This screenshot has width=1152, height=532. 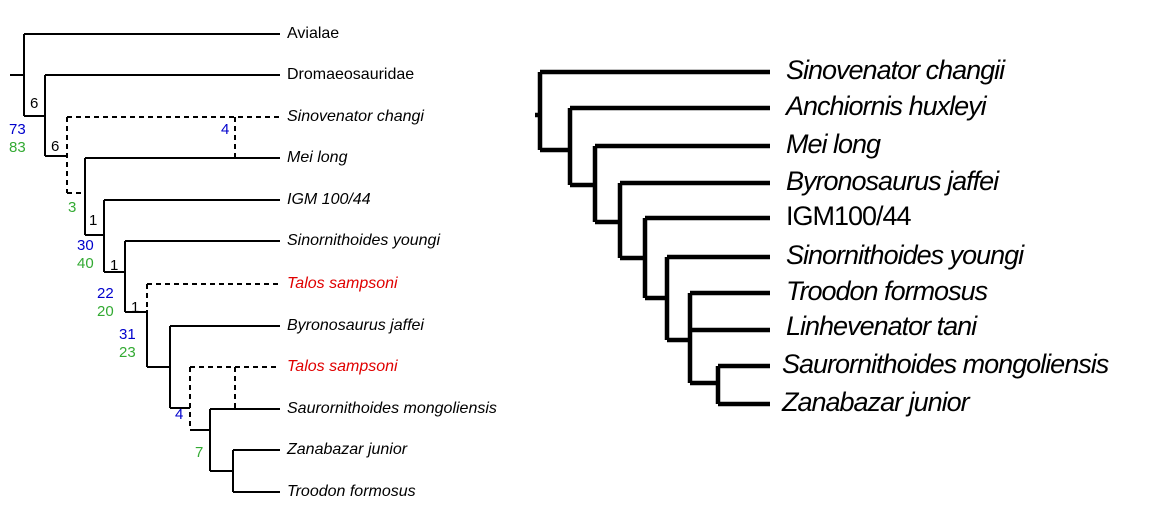 I want to click on tip-label: IGM100/44, so click(x=849, y=216).